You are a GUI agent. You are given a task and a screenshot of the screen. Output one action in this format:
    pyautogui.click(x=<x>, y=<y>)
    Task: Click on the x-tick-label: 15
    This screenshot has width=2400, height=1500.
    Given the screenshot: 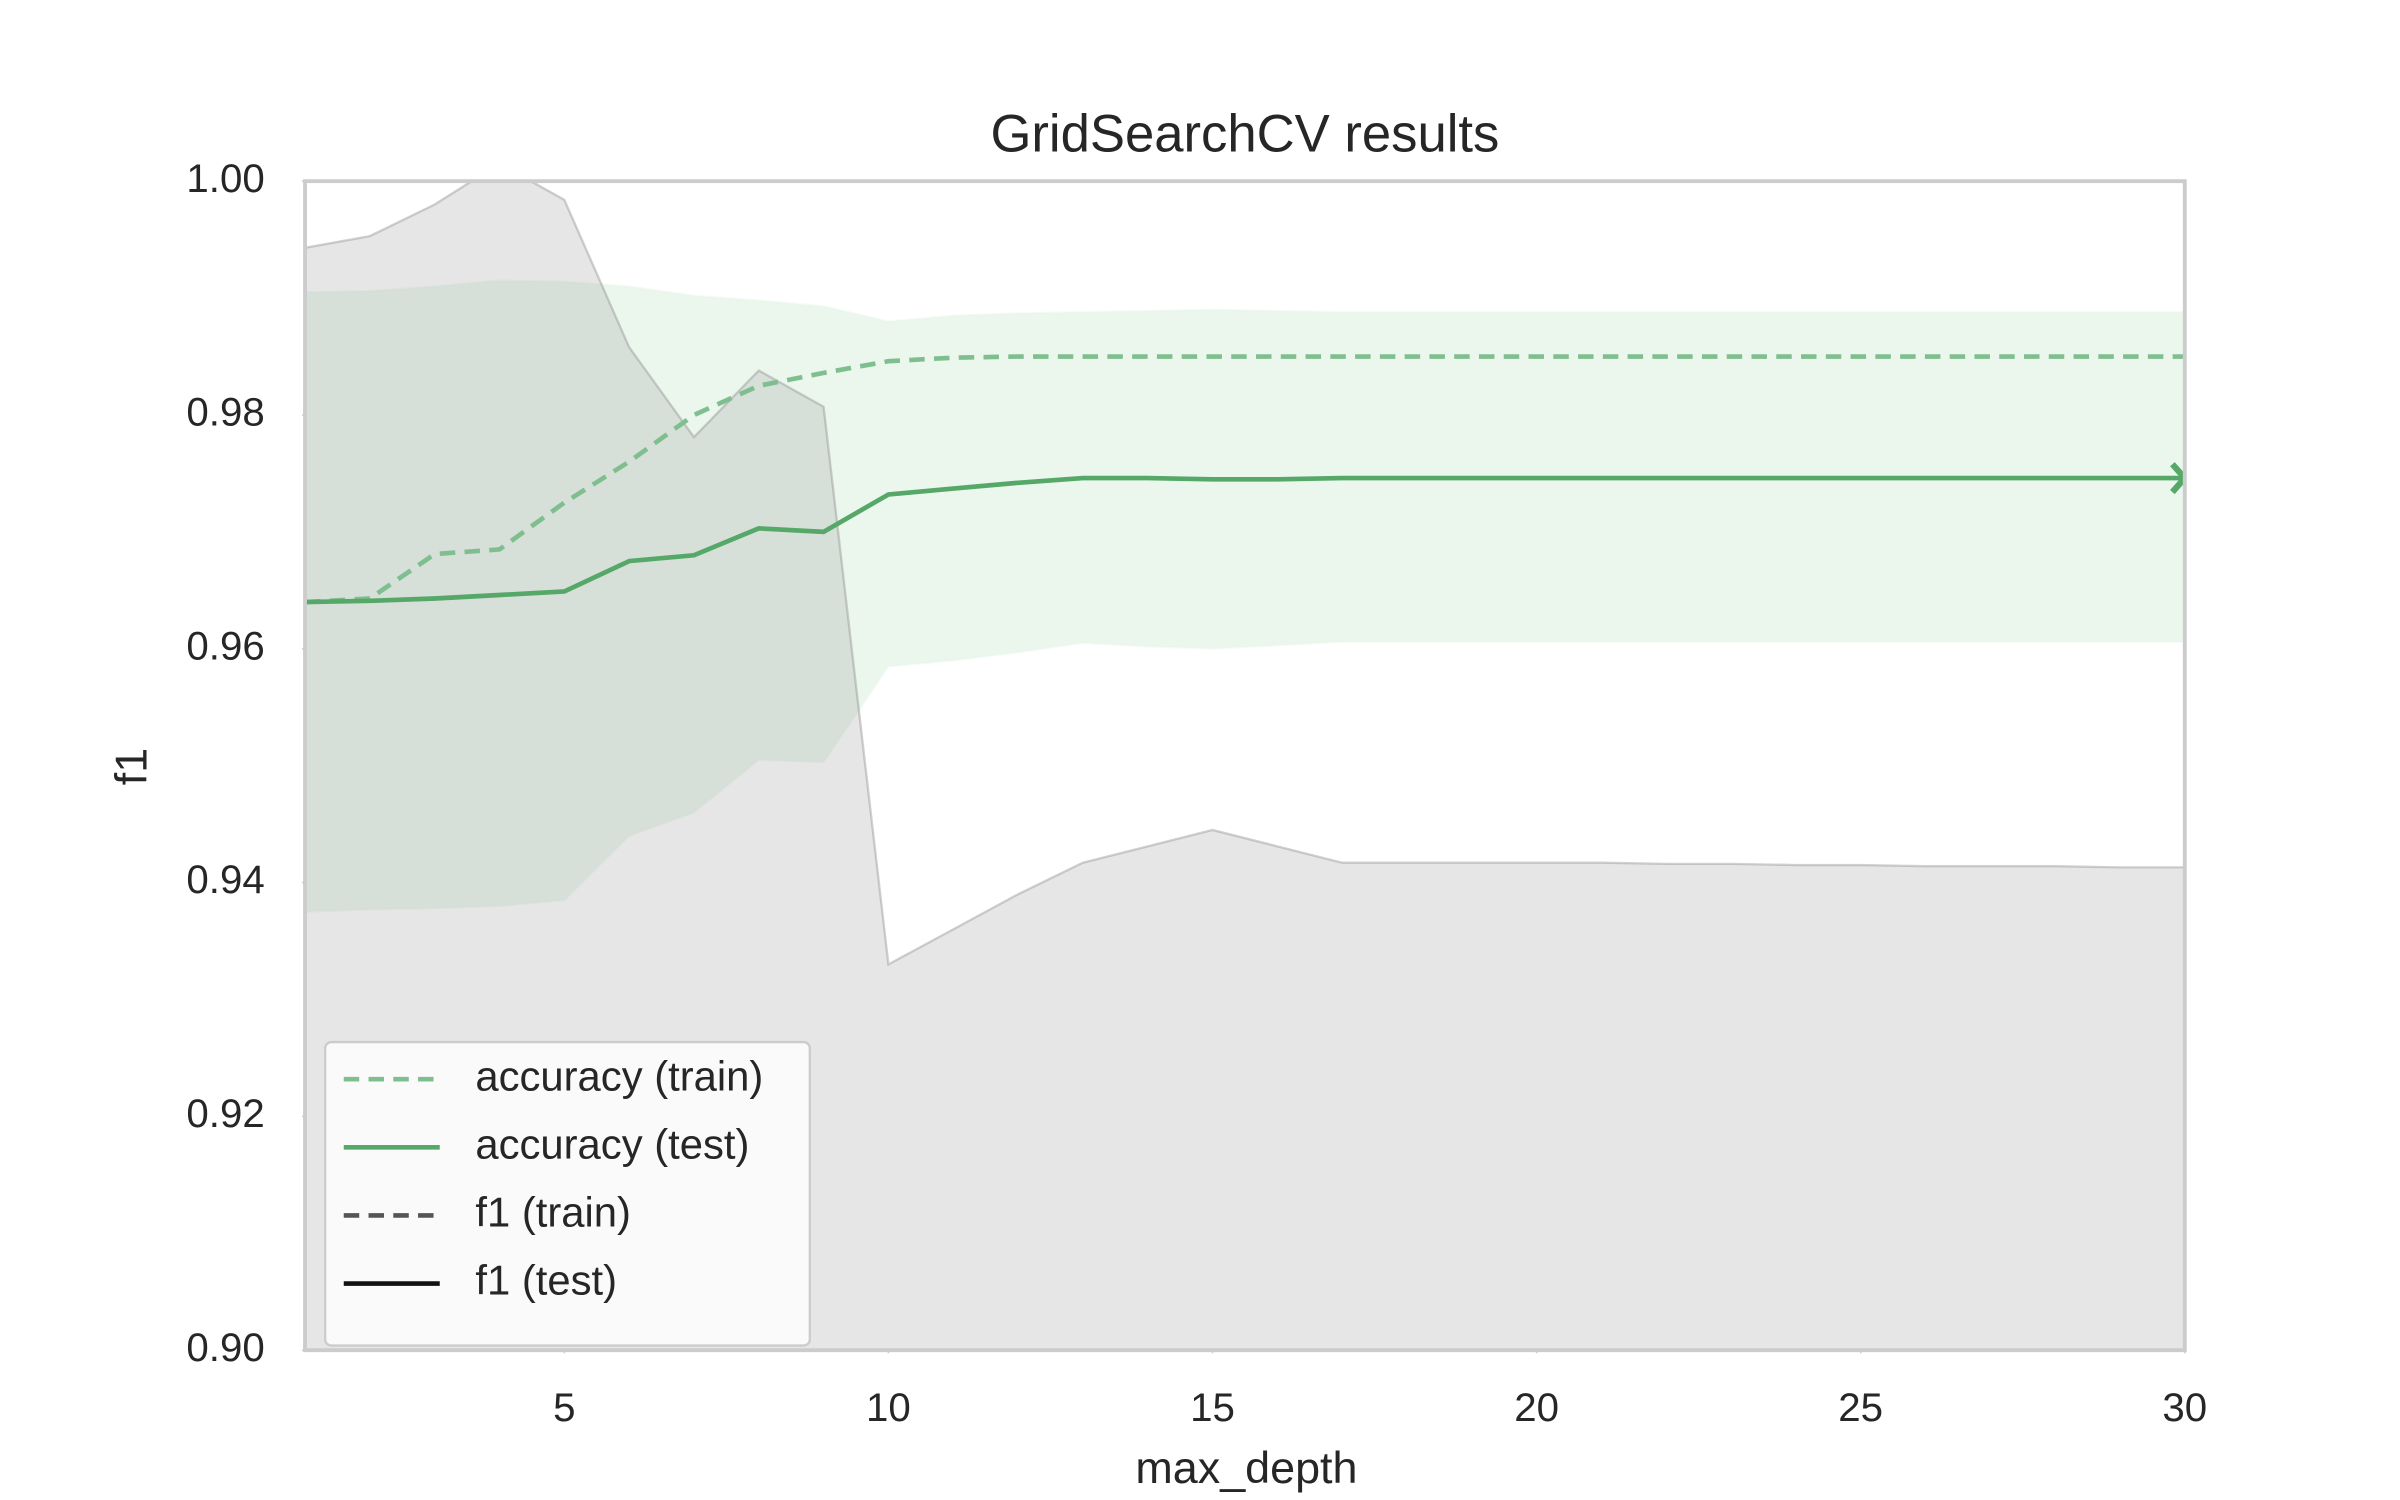 What is the action you would take?
    pyautogui.click(x=1212, y=1407)
    